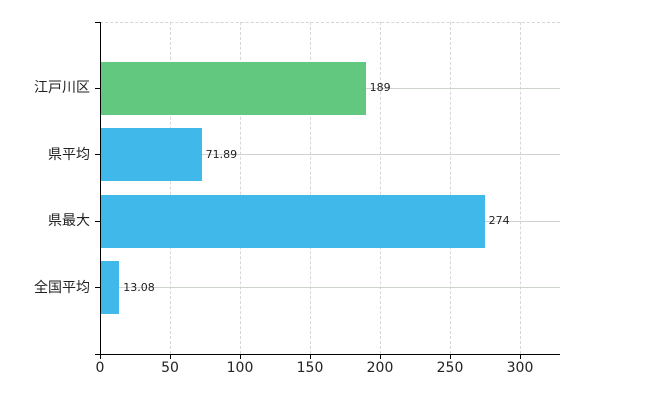  What do you see at coordinates (380, 88) in the screenshot?
I see `bar-value-label: 189` at bounding box center [380, 88].